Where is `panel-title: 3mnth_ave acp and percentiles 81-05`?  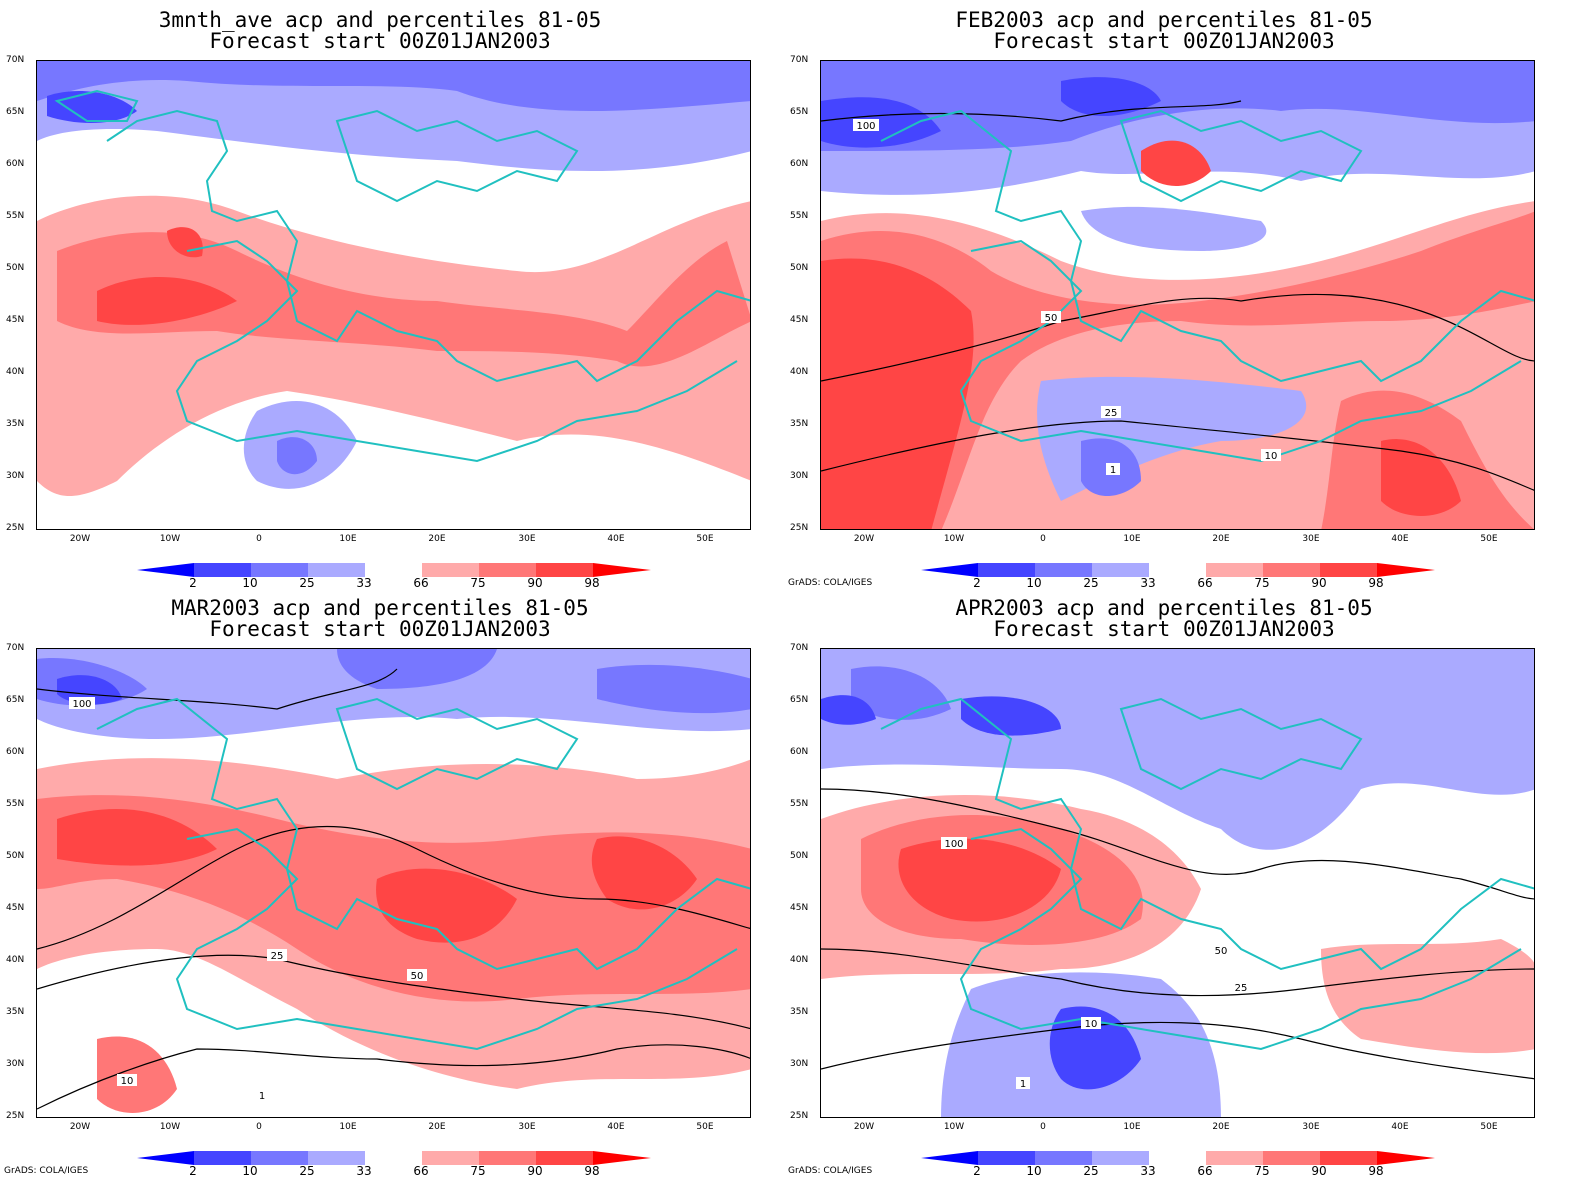 panel-title: 3mnth_ave acp and percentiles 81-05 is located at coordinates (380, 20).